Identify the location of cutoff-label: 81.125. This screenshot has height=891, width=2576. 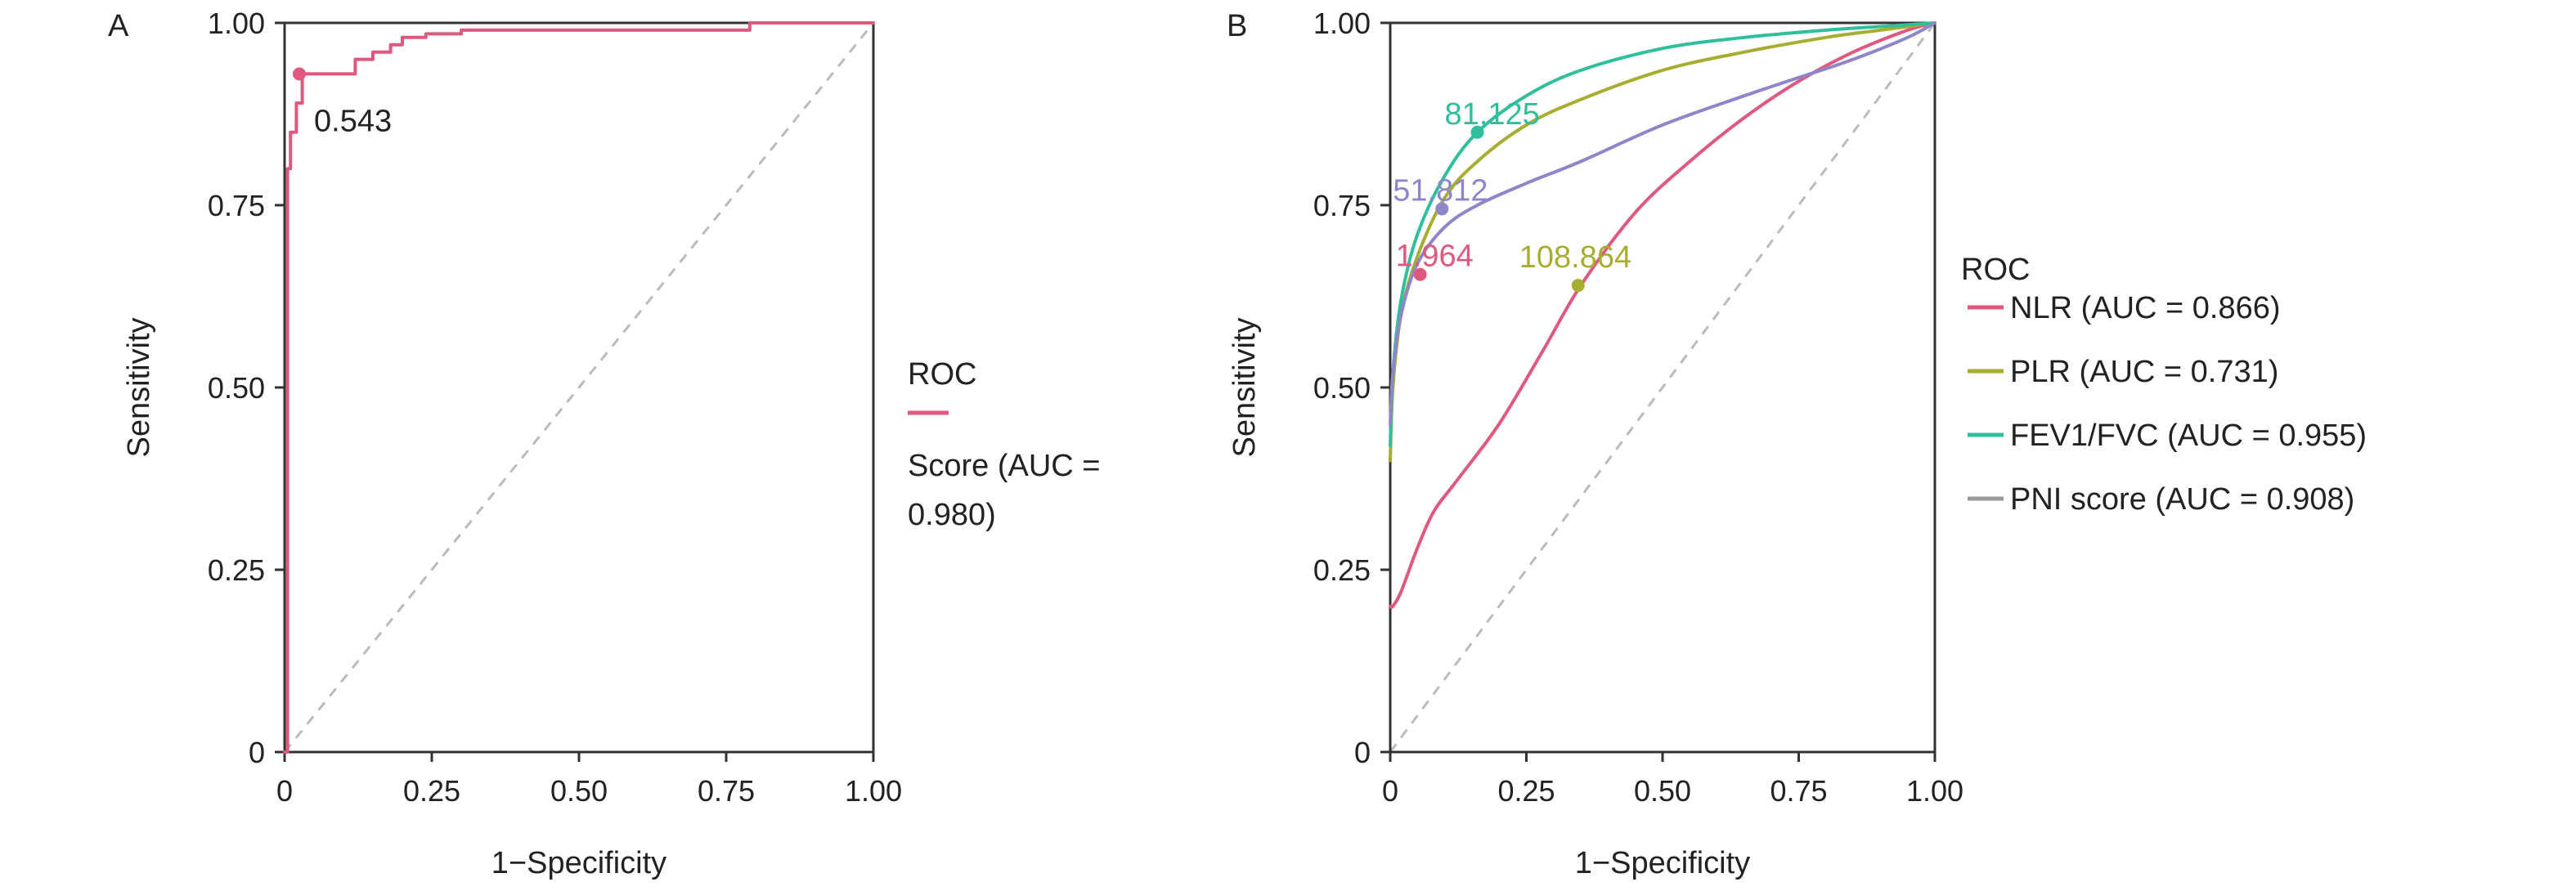
(1493, 114).